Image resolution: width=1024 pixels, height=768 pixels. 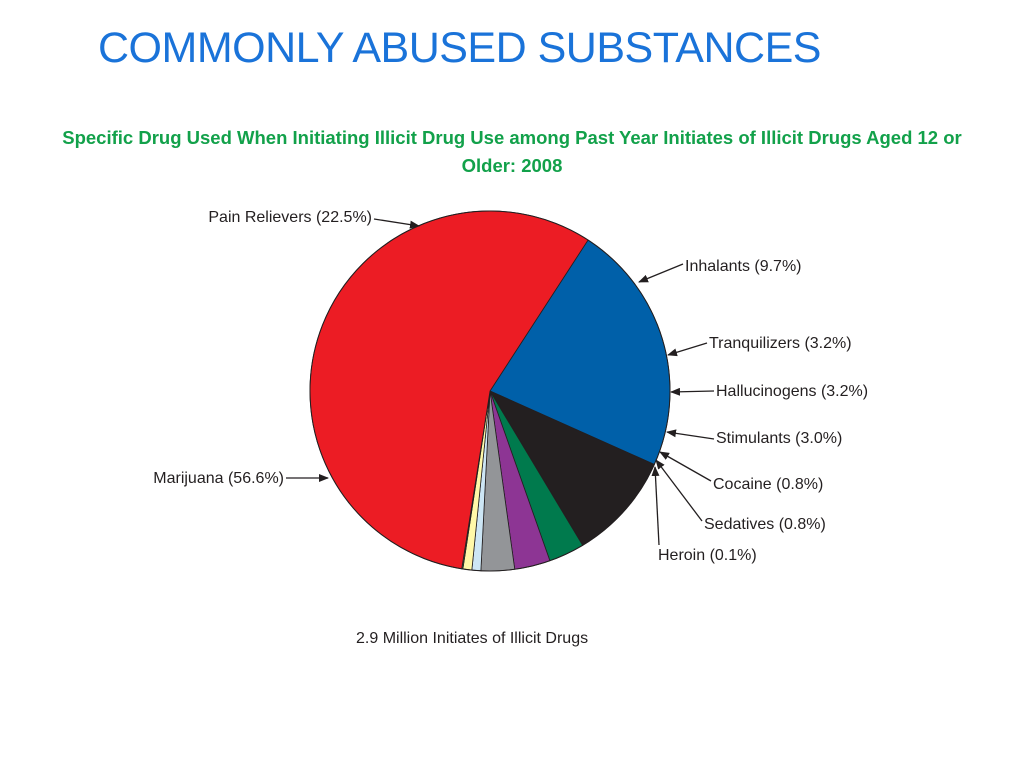 I want to click on slice-label-hallucinogens: Hallucinogens (3.2%), so click(x=792, y=391).